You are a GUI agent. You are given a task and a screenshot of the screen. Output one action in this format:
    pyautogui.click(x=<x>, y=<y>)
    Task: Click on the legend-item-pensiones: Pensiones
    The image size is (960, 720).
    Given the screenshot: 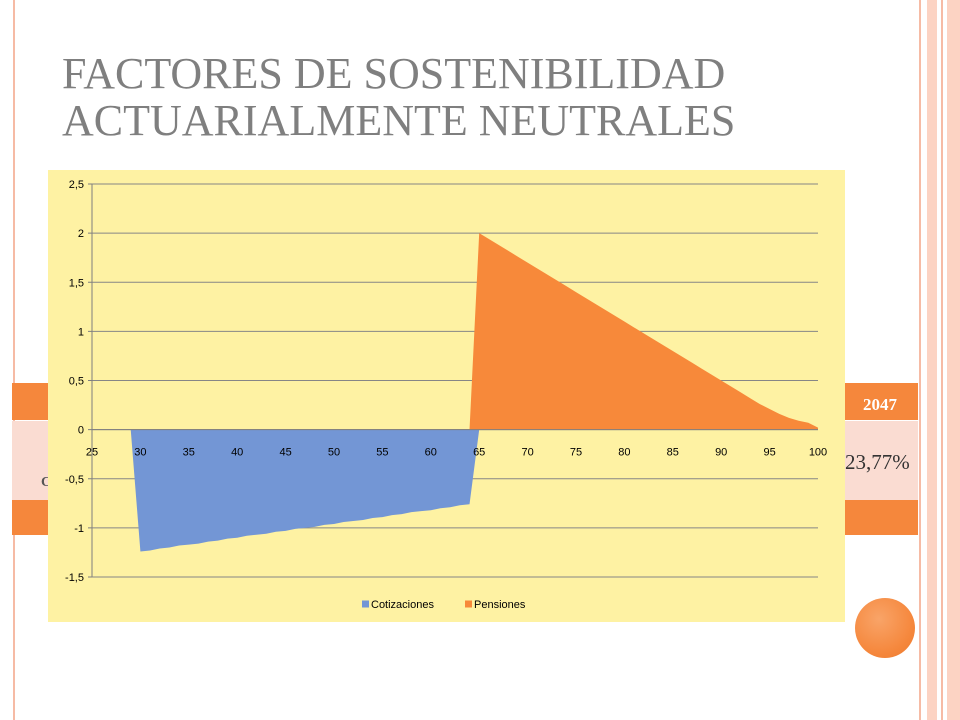 What is the action you would take?
    pyautogui.click(x=495, y=605)
    